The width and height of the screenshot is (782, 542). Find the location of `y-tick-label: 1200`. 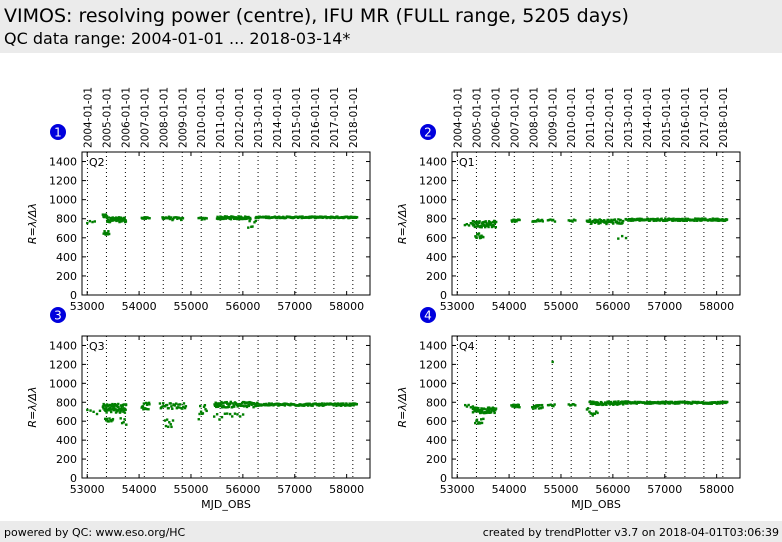

y-tick-label: 1200 is located at coordinates (433, 181).